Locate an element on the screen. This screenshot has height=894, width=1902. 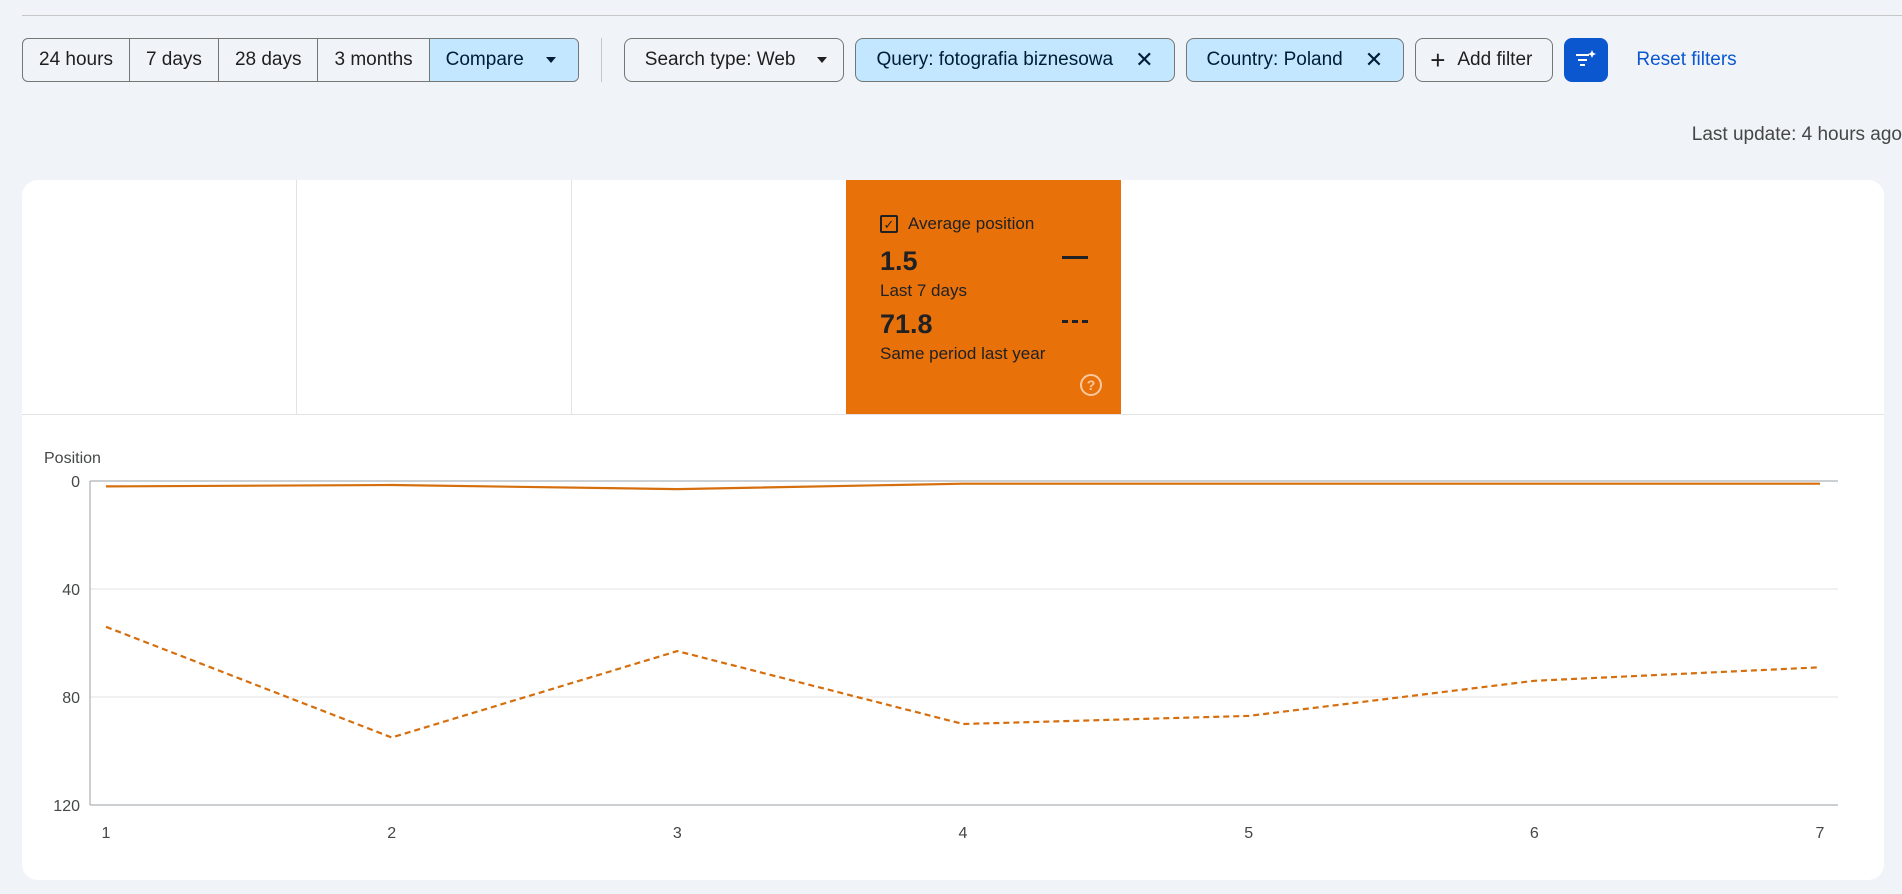
x-tick-label: 5 is located at coordinates (1248, 833).